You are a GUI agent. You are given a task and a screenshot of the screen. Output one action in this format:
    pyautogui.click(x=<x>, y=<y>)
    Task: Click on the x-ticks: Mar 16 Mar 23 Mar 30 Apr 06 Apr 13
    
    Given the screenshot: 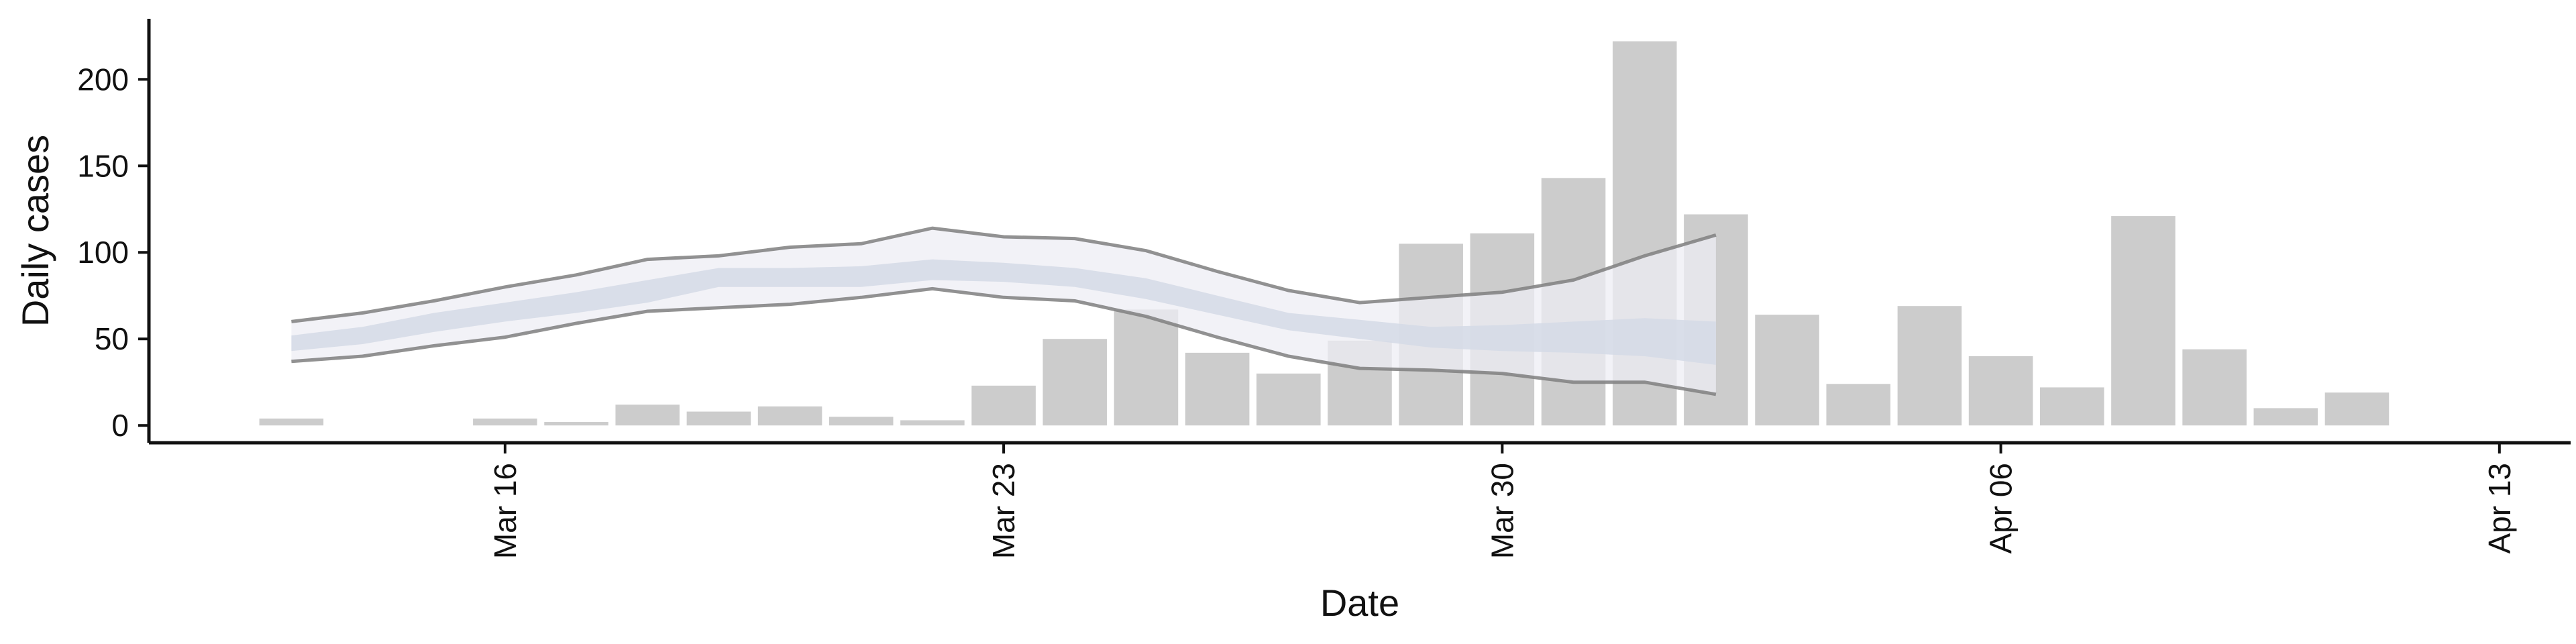 What is the action you would take?
    pyautogui.click(x=1502, y=501)
    